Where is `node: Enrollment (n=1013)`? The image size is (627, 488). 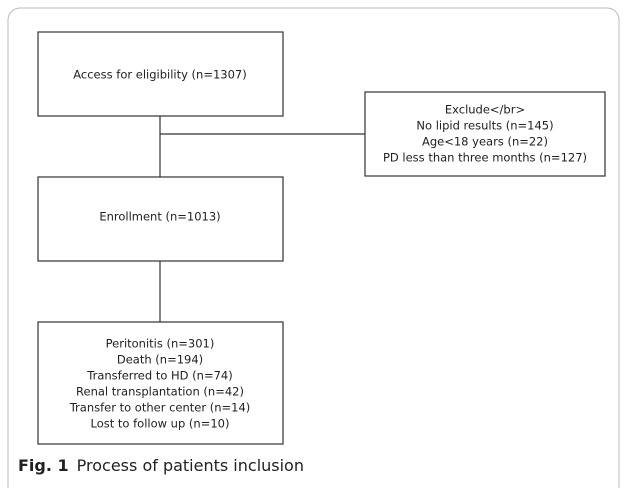 node: Enrollment (n=1013) is located at coordinates (160, 219).